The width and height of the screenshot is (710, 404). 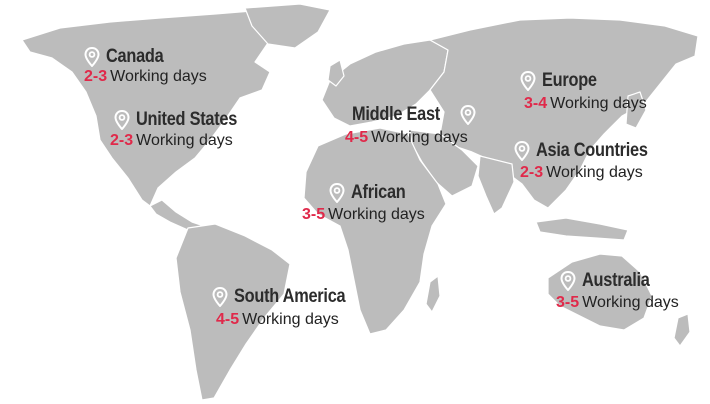 I want to click on region-canada: Canada, so click(x=128, y=57).